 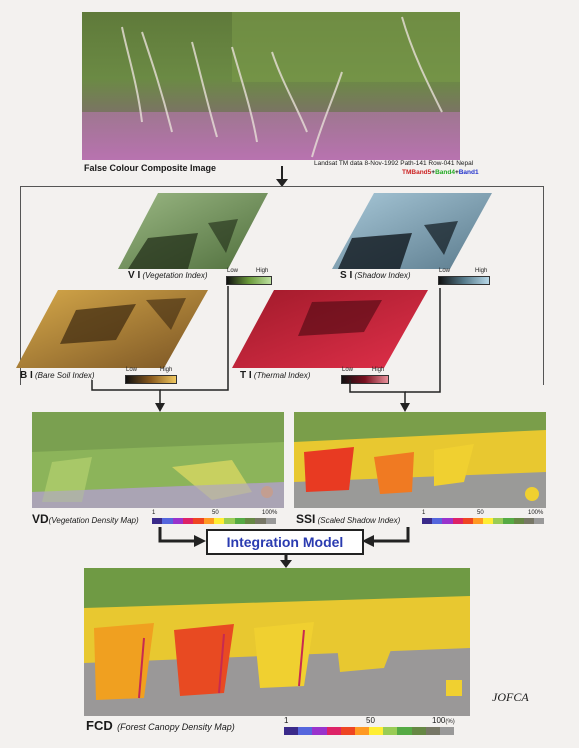 What do you see at coordinates (215, 513) in the screenshot?
I see `vd-scale-mid: 50` at bounding box center [215, 513].